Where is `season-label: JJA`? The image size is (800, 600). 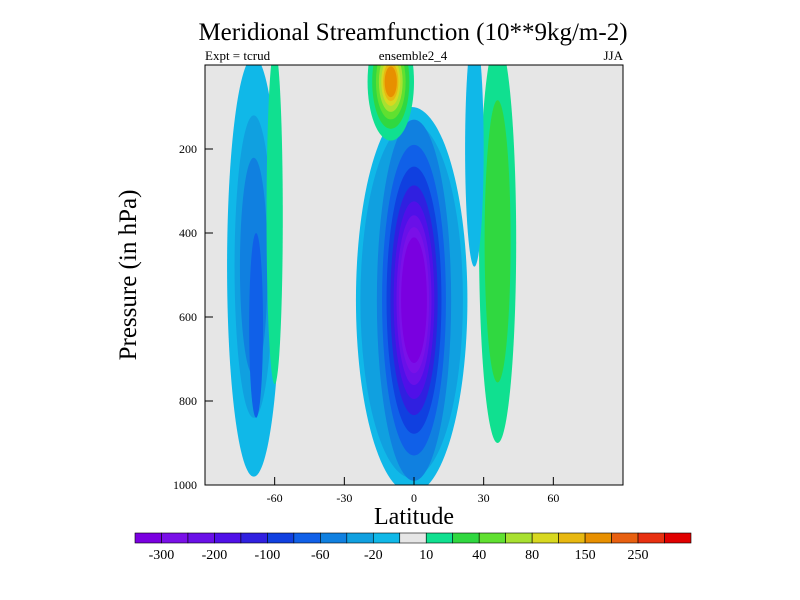
season-label: JJA is located at coordinates (613, 55).